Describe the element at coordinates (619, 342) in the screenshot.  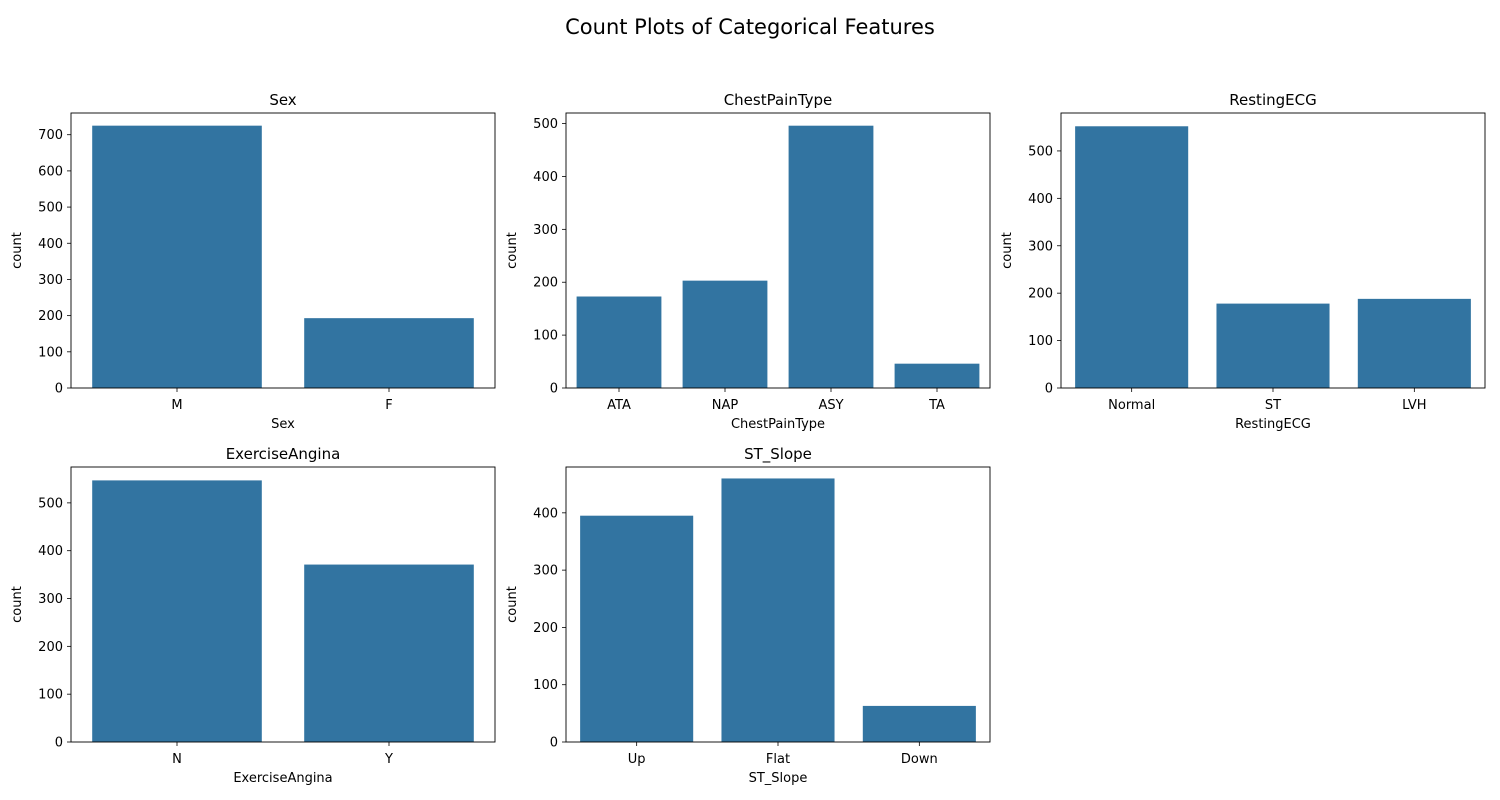
I see `bar-ata` at that location.